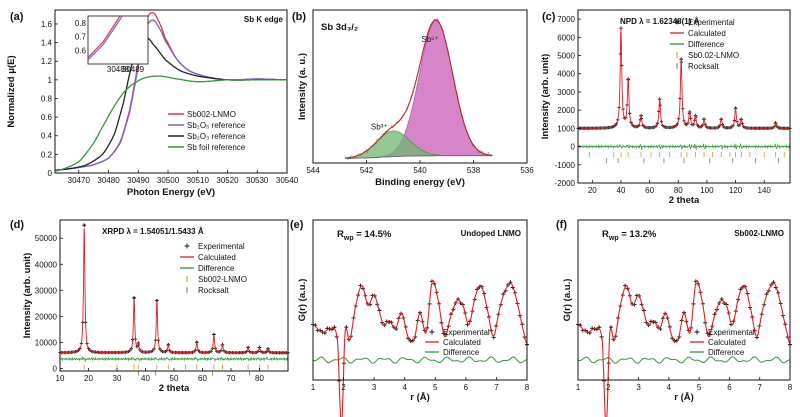 This screenshot has height=417, width=800. Describe the element at coordinates (46, 342) in the screenshot. I see `y-tick-label: 10000` at that location.